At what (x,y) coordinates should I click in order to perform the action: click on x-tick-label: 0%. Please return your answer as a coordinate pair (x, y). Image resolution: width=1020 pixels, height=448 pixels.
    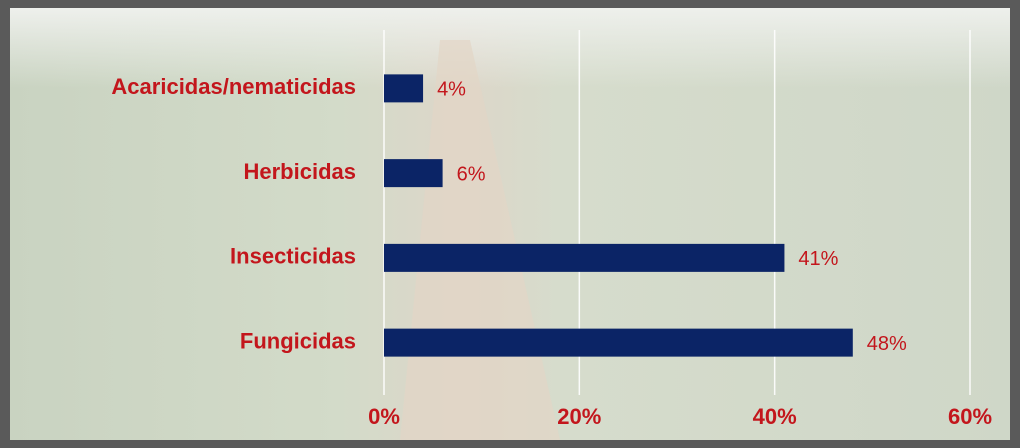
    Looking at the image, I should click on (384, 416).